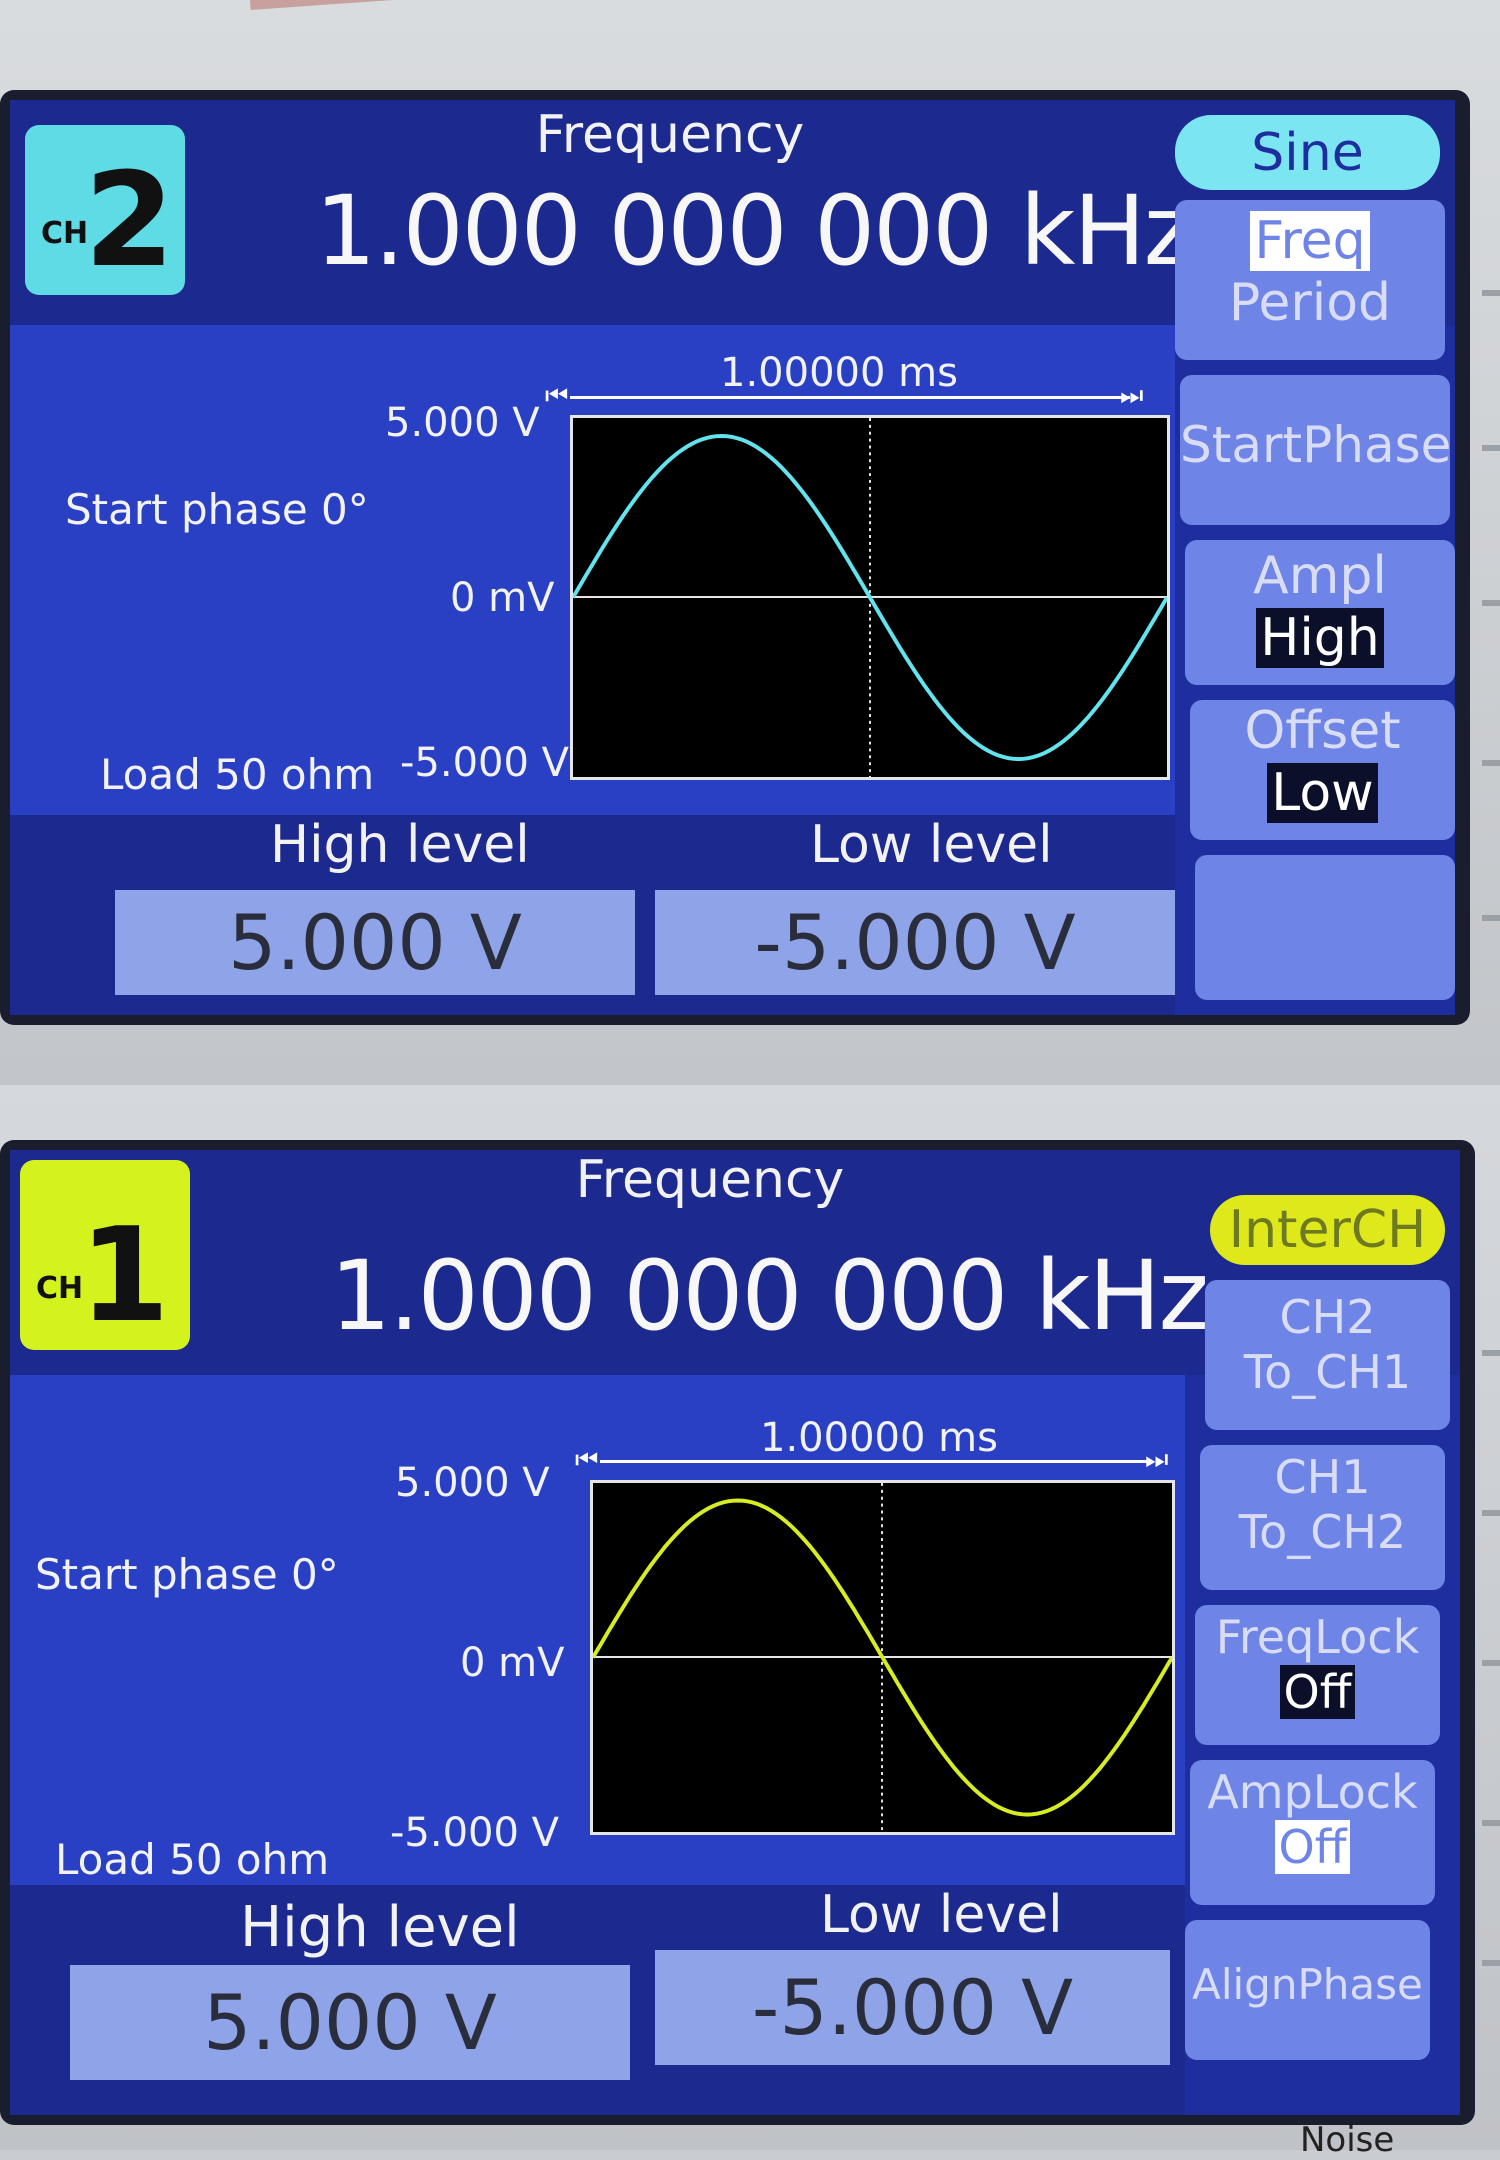 The image size is (1500, 2160). I want to click on waveform-sine-header: Sine, so click(1307, 152).